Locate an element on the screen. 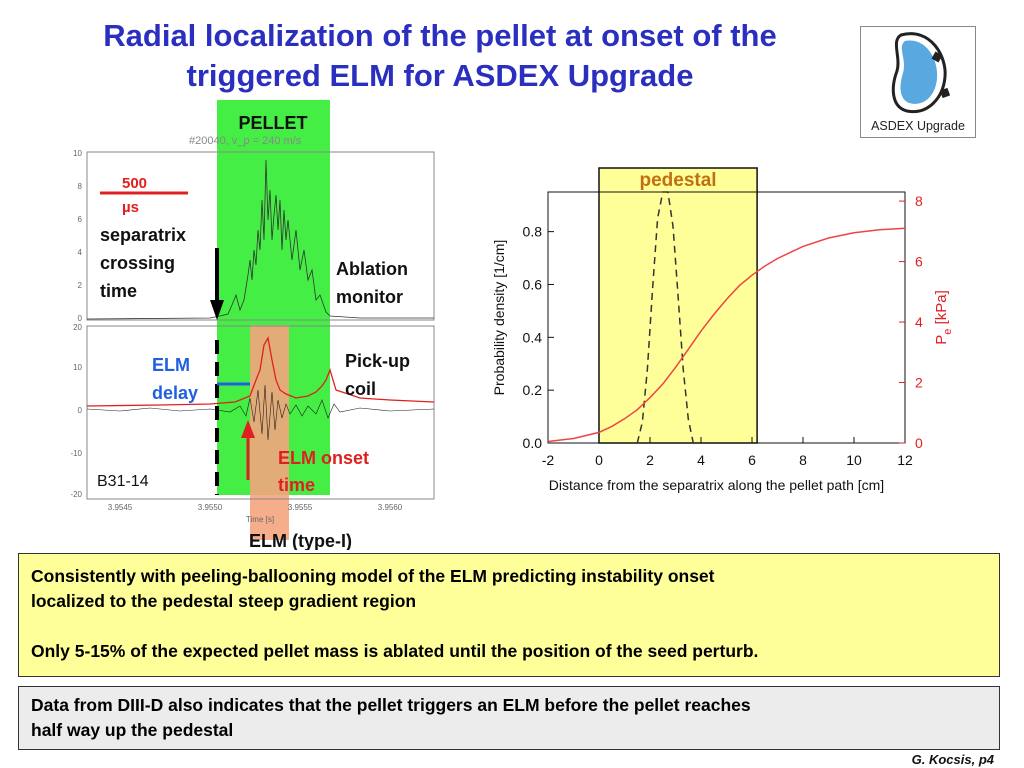 The height and width of the screenshot is (768, 1024). elm-onset-label: time is located at coordinates (296, 485).